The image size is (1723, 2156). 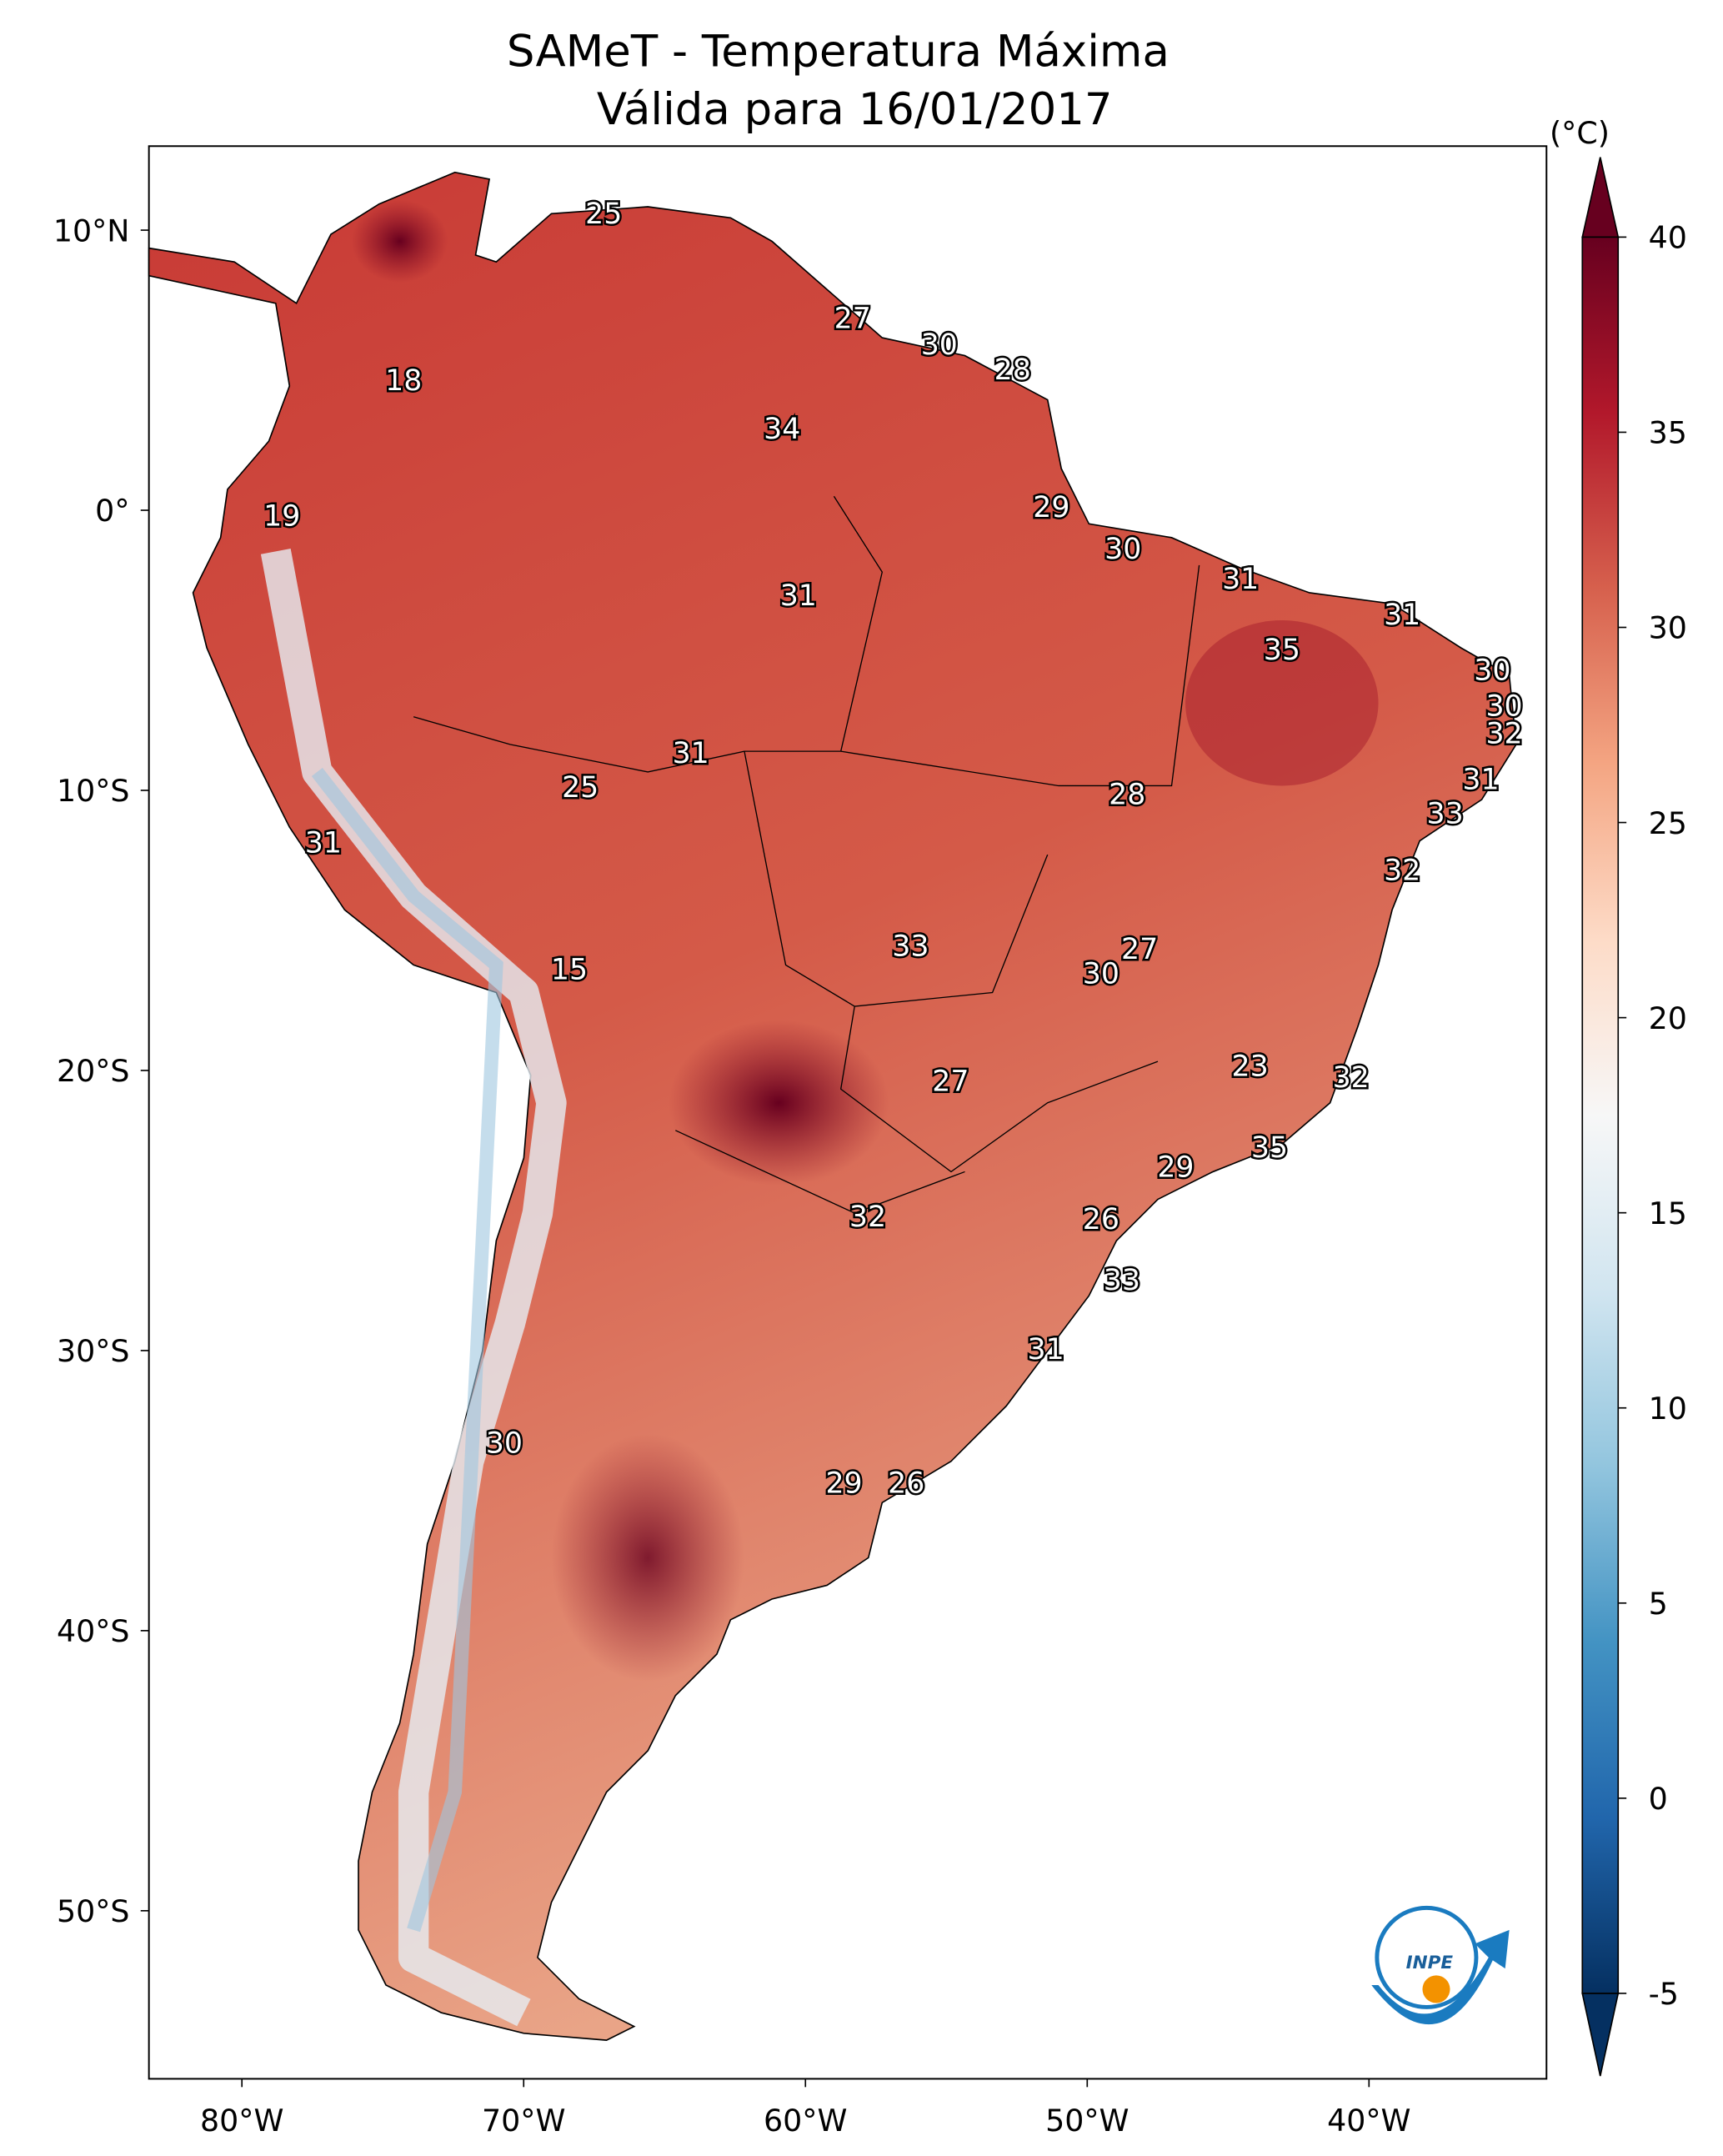 I want to click on colorbar-tick-label: 5, so click(x=1659, y=1604).